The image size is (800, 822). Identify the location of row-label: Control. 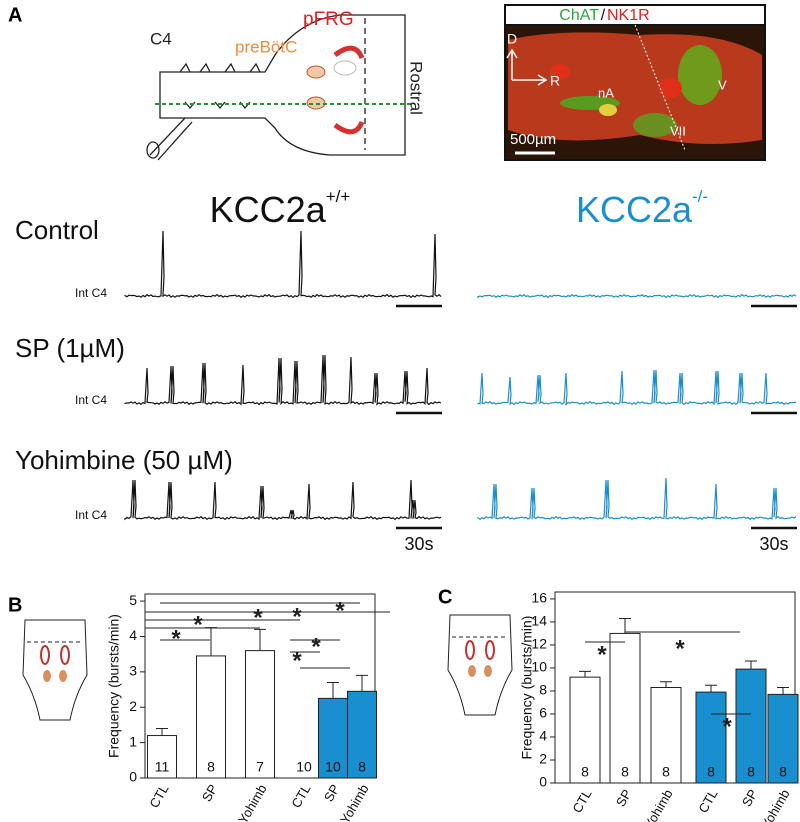
(57, 230).